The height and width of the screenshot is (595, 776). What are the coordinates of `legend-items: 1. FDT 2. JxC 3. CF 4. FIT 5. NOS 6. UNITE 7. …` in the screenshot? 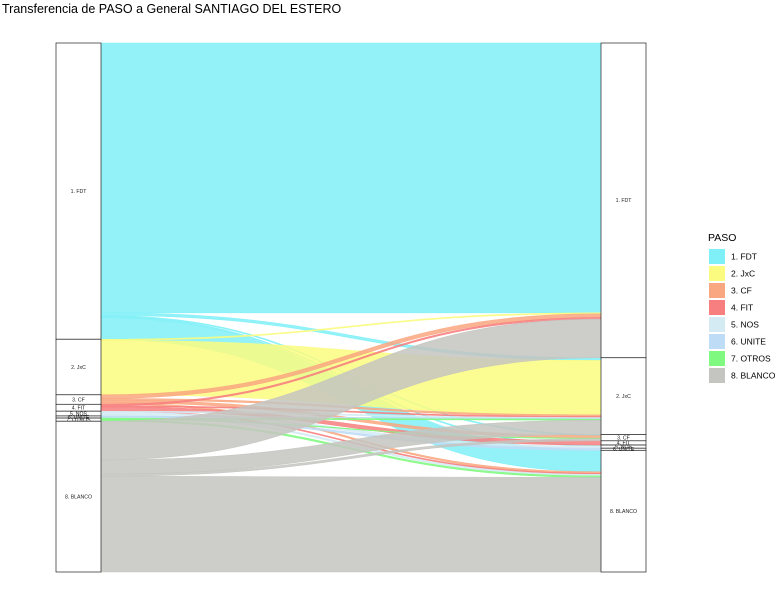 It's located at (742, 316).